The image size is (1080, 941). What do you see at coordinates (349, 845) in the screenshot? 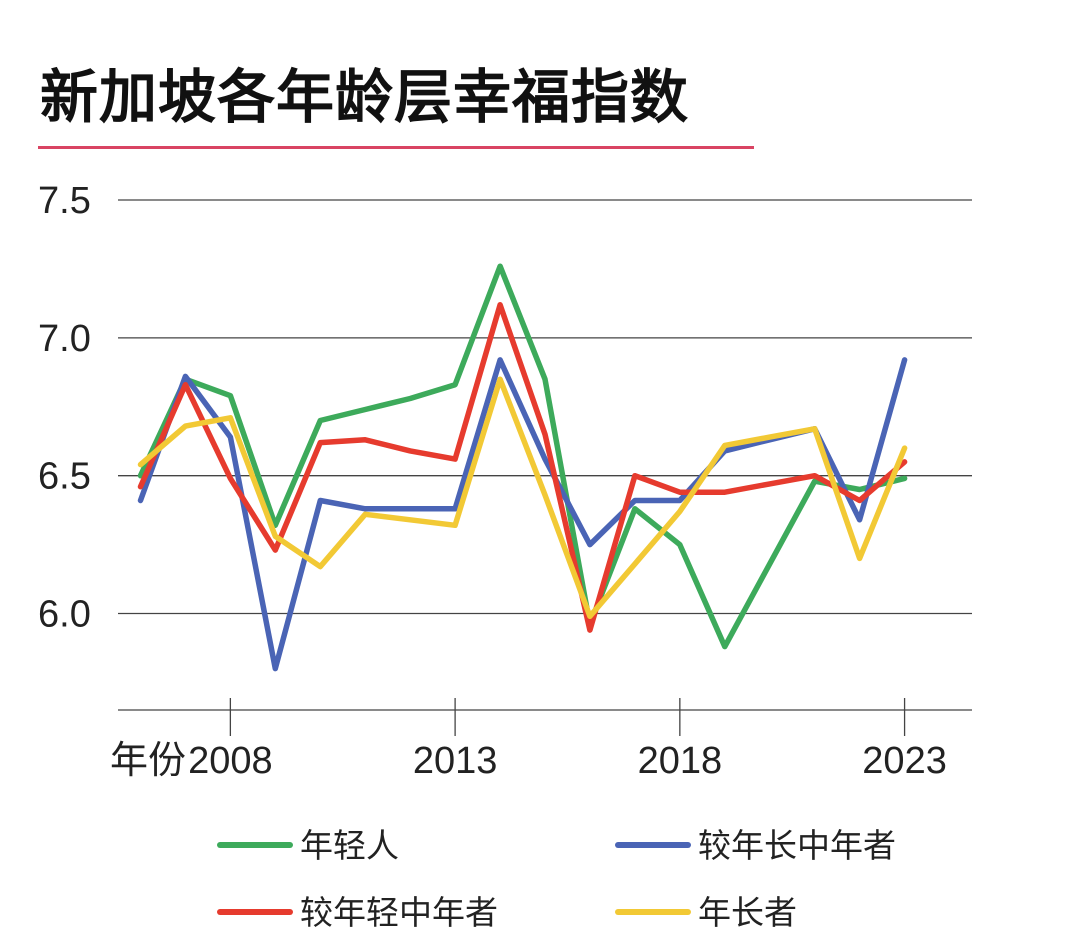
I see `legend-label: 年轻人` at bounding box center [349, 845].